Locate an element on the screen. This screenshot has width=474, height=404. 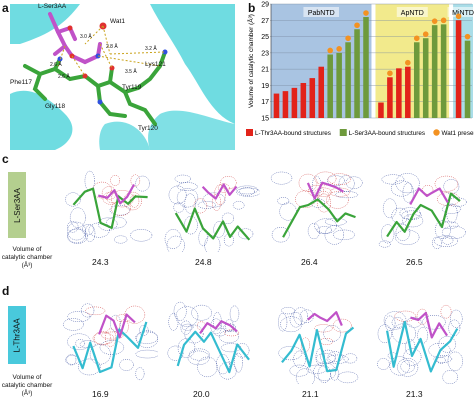
y-tick-label: 15 is located at coordinates (265, 119).